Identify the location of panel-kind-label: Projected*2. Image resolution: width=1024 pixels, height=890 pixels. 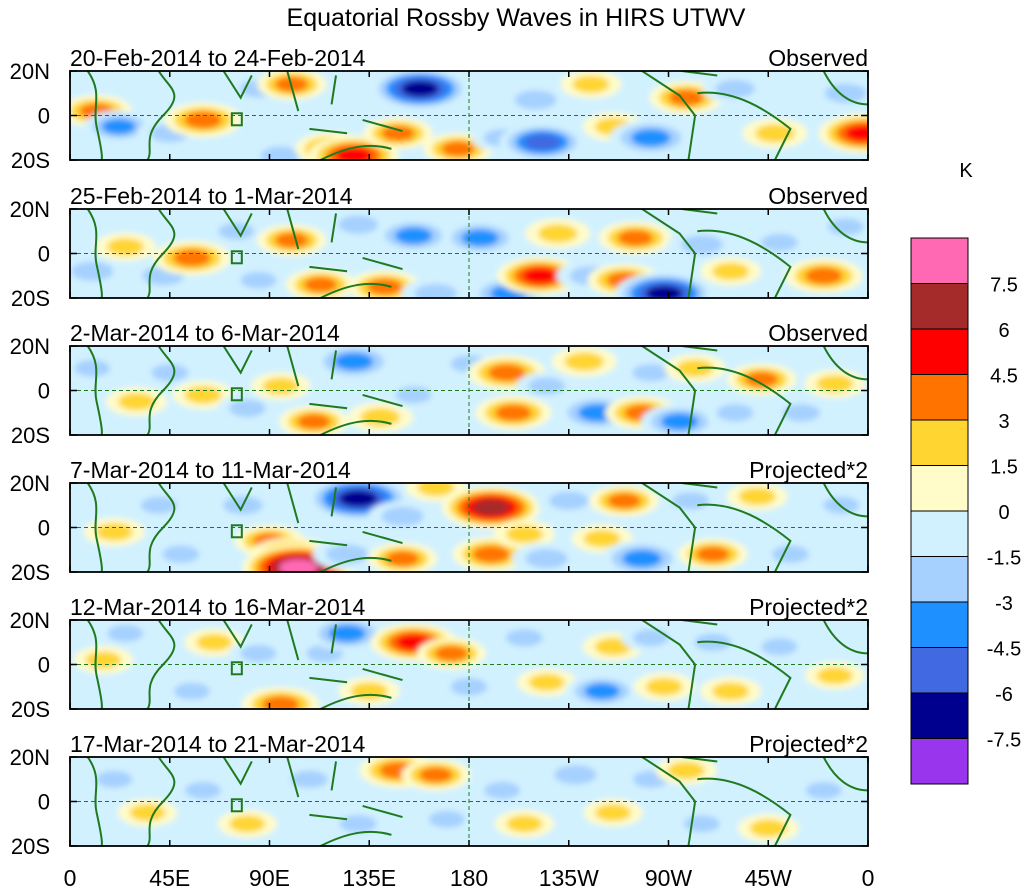
(808, 744).